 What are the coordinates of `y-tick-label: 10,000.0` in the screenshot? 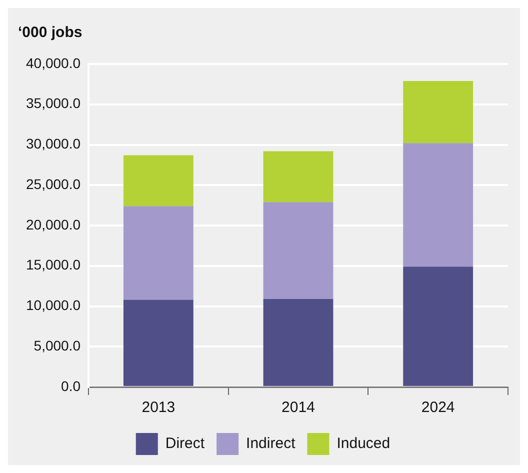 It's located at (53, 305).